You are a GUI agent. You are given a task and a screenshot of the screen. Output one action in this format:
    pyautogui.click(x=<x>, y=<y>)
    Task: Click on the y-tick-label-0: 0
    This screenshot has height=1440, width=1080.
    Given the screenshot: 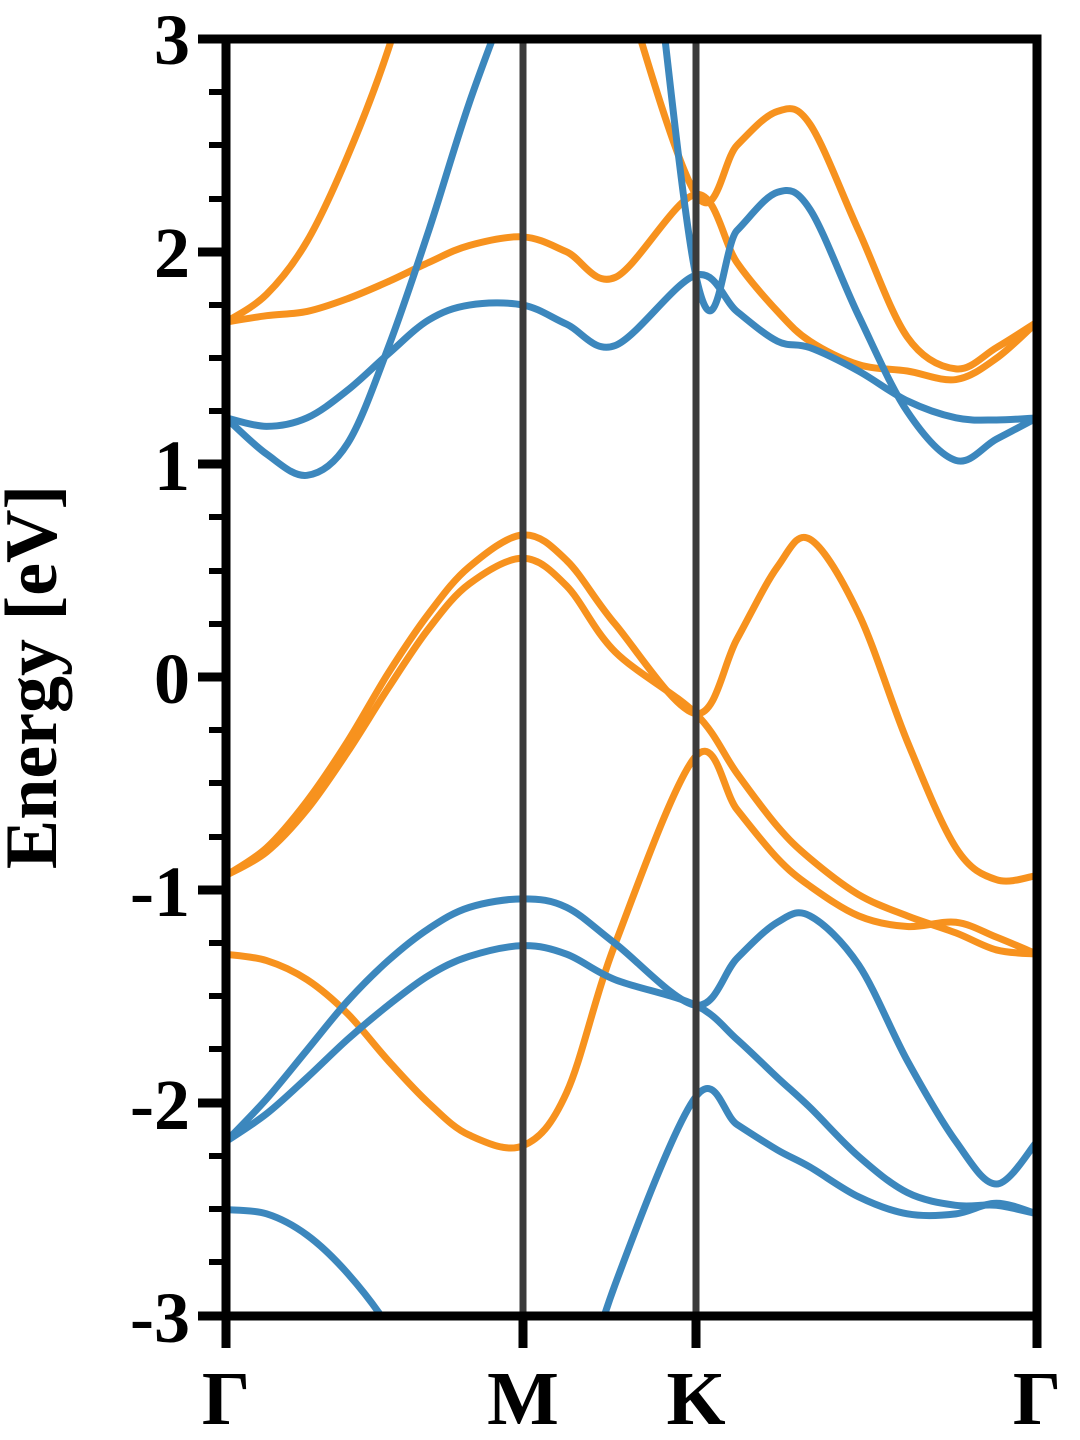 What is the action you would take?
    pyautogui.click(x=172, y=679)
    